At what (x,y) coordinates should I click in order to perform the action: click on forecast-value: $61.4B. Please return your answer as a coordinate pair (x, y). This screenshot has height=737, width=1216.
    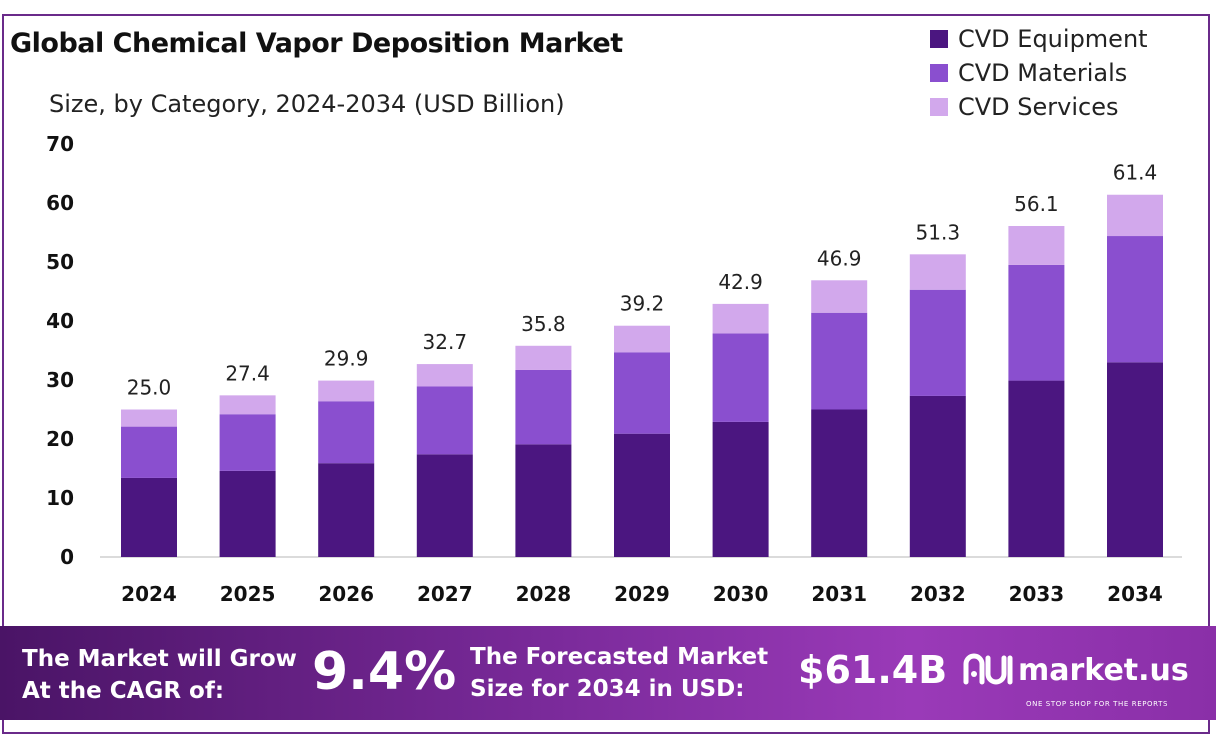
    Looking at the image, I should click on (873, 670).